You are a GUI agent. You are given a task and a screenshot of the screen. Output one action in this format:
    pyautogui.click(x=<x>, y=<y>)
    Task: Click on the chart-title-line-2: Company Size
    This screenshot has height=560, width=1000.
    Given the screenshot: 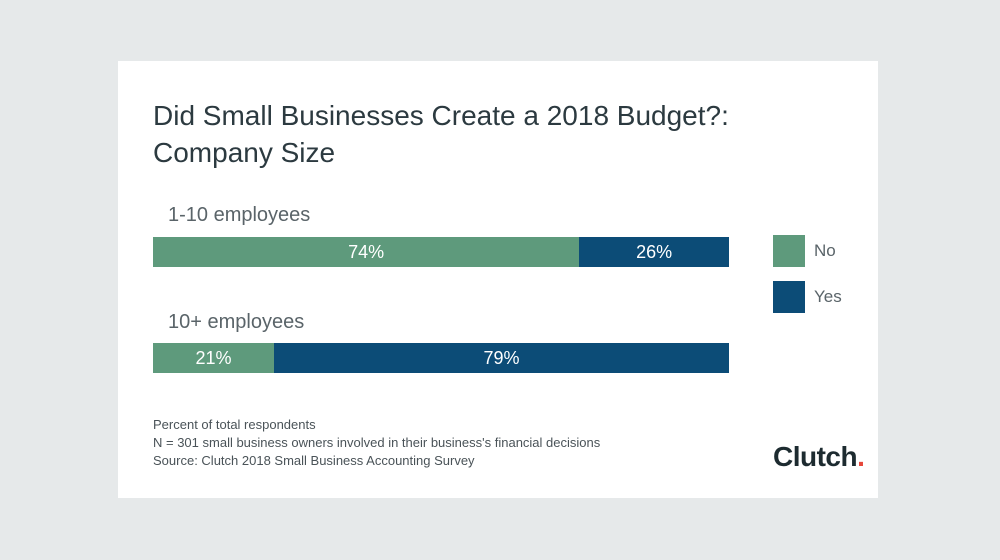 What is the action you would take?
    pyautogui.click(x=244, y=152)
    